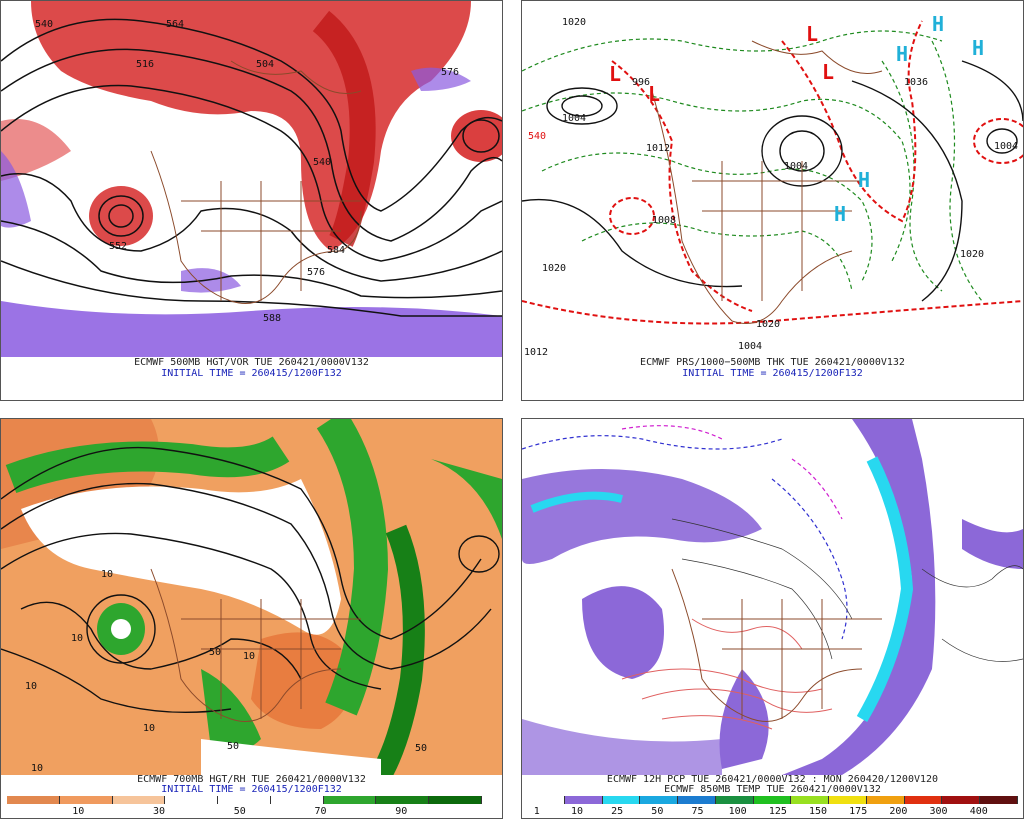 This screenshot has width=1024, height=819. What do you see at coordinates (145, 64) in the screenshot?
I see `contour-label: 516` at bounding box center [145, 64].